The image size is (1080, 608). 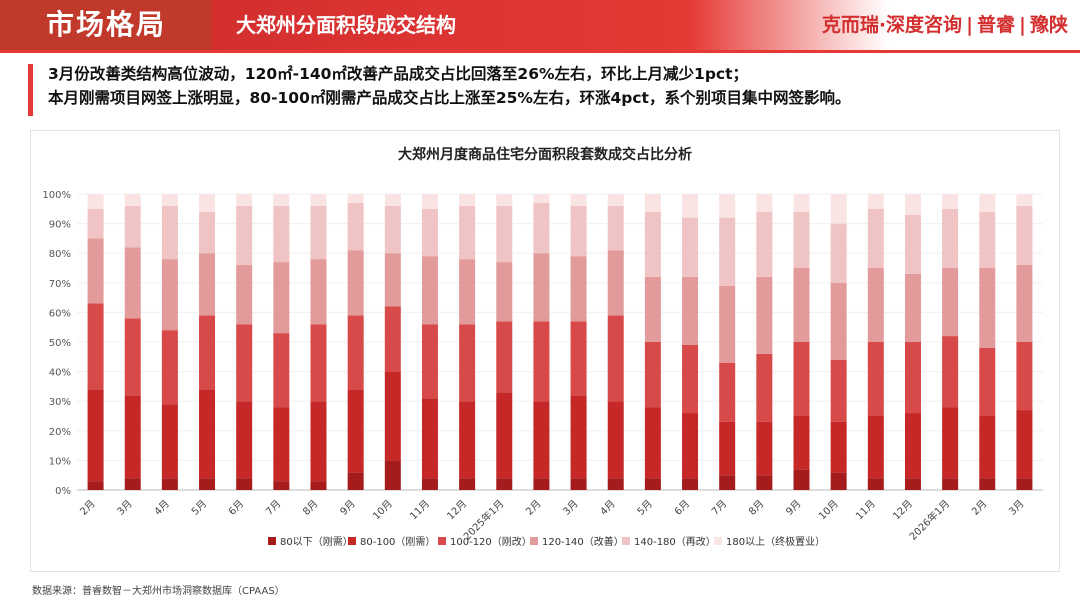 What do you see at coordinates (316, 542) in the screenshot?
I see `legend-label: 80以下（刚需）` at bounding box center [316, 542].